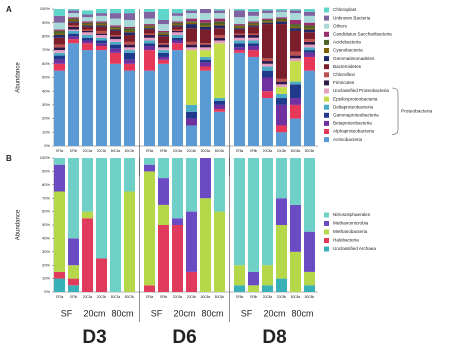  I want to click on legend-label: Bacteroidetes, so click(347, 66).